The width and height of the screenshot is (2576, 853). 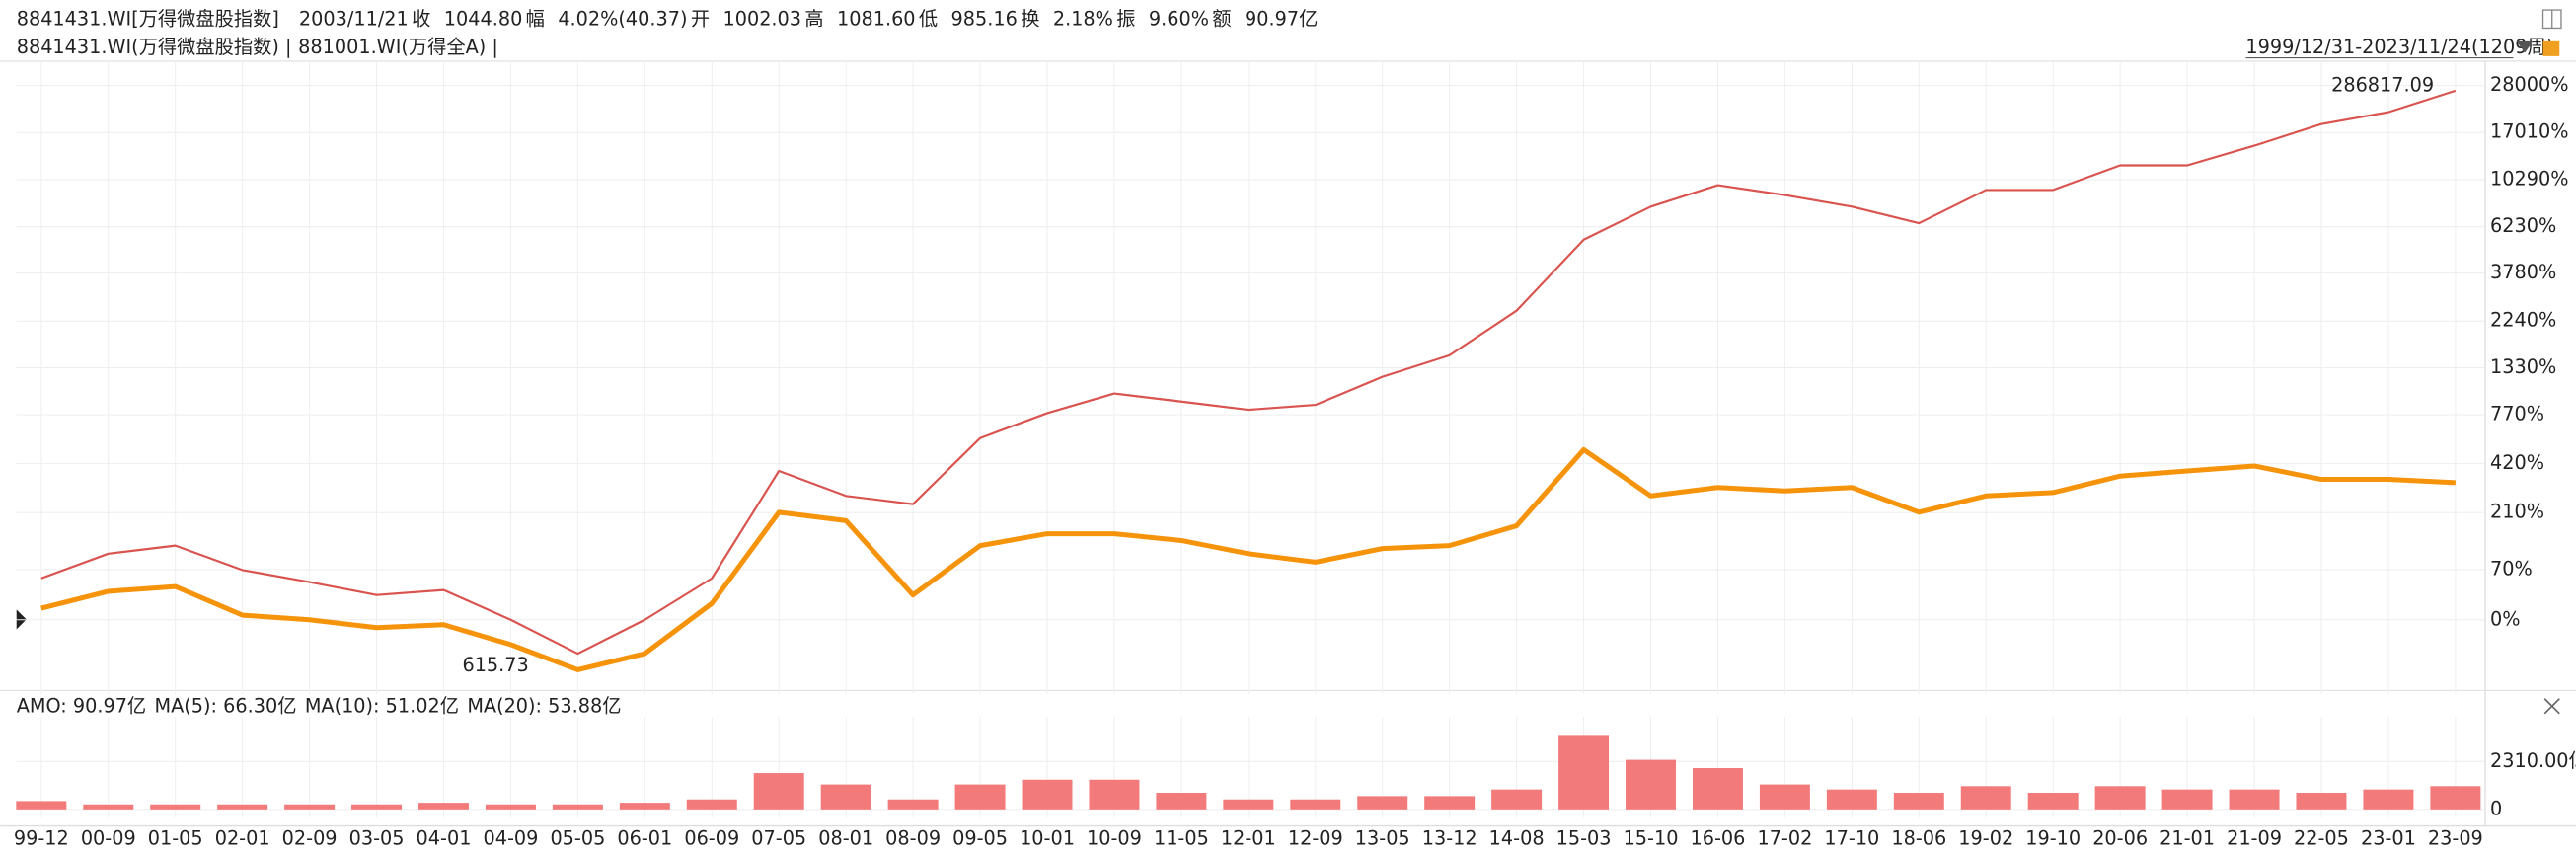 What do you see at coordinates (377, 837) in the screenshot?
I see `x-tick-label: 03-05` at bounding box center [377, 837].